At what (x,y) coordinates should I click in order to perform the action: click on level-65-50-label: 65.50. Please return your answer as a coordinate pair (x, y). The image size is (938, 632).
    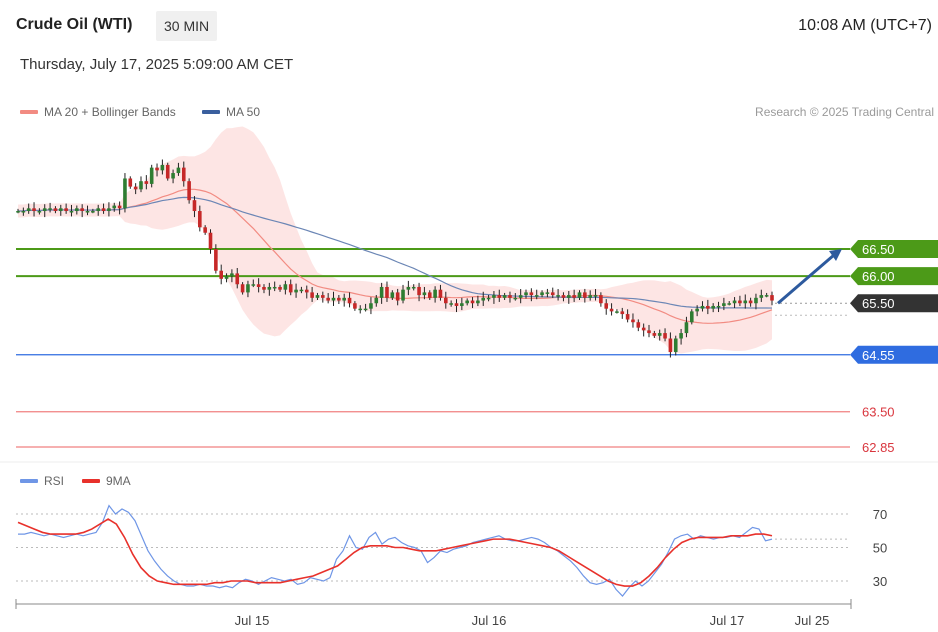
    Looking at the image, I should click on (878, 303).